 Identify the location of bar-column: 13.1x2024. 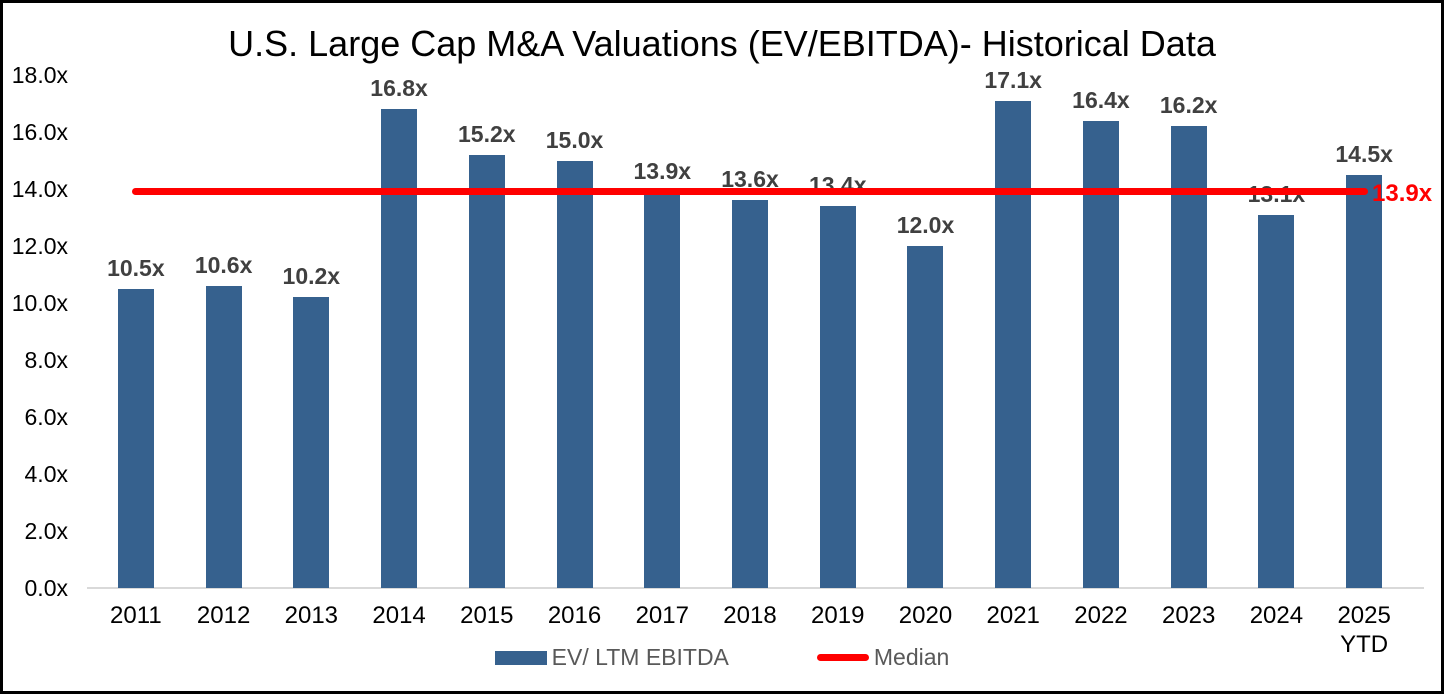
(1277, 352).